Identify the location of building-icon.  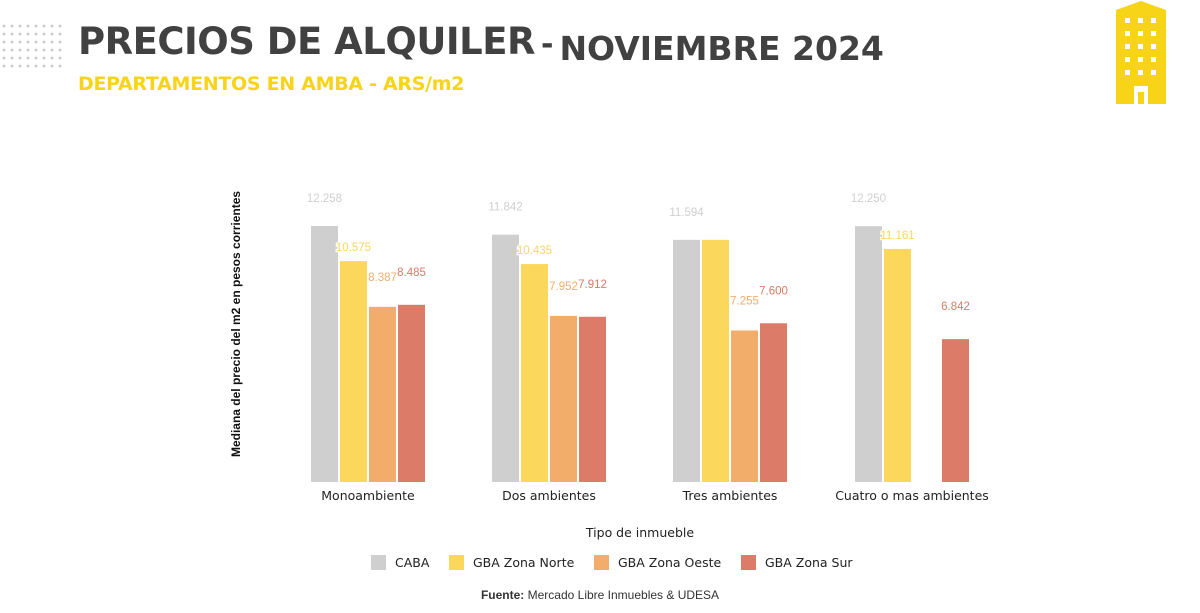
(1141, 52).